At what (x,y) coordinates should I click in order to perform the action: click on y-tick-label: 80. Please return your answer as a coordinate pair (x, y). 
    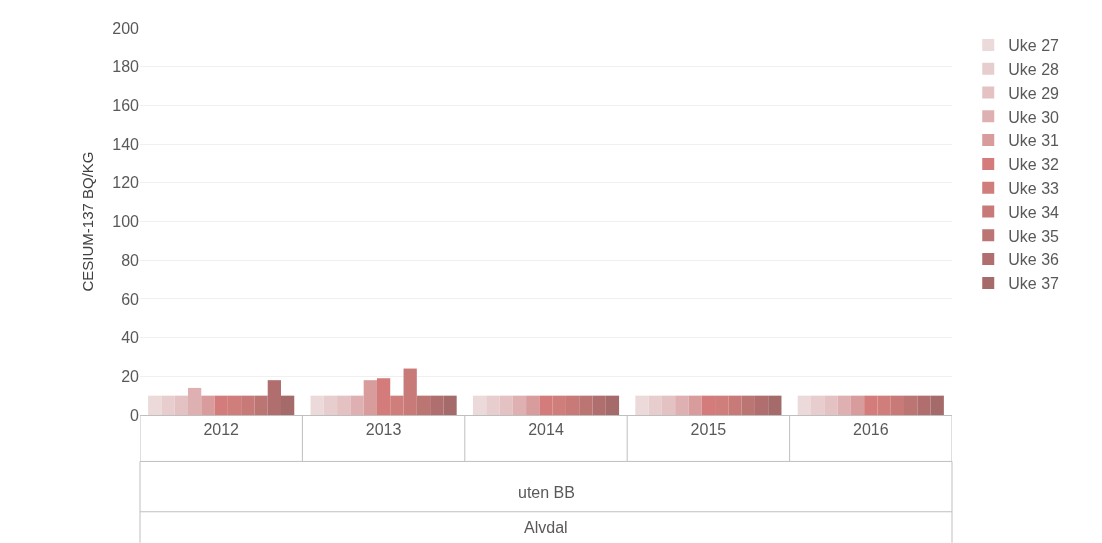
    Looking at the image, I should click on (130, 260).